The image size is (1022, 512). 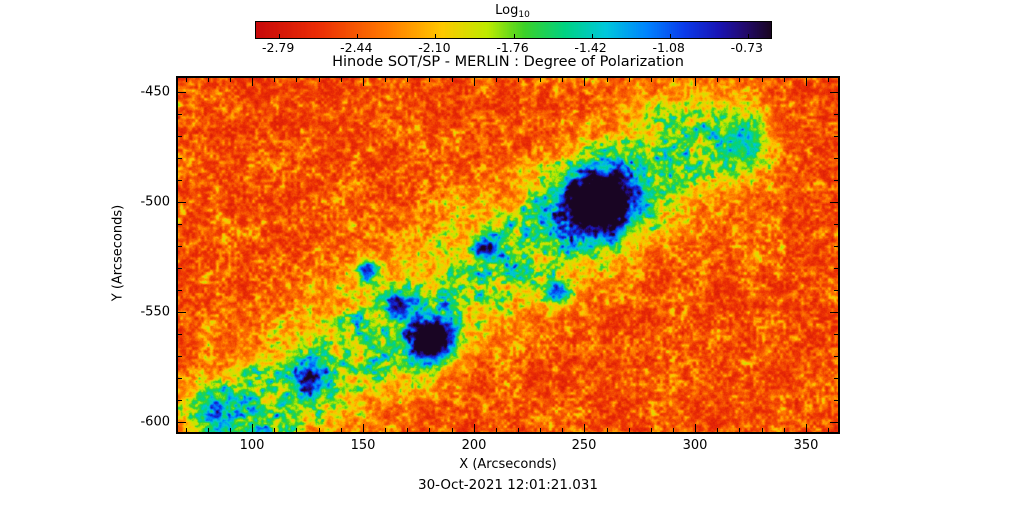 I want to click on x-tick-label: 250, so click(x=584, y=445).